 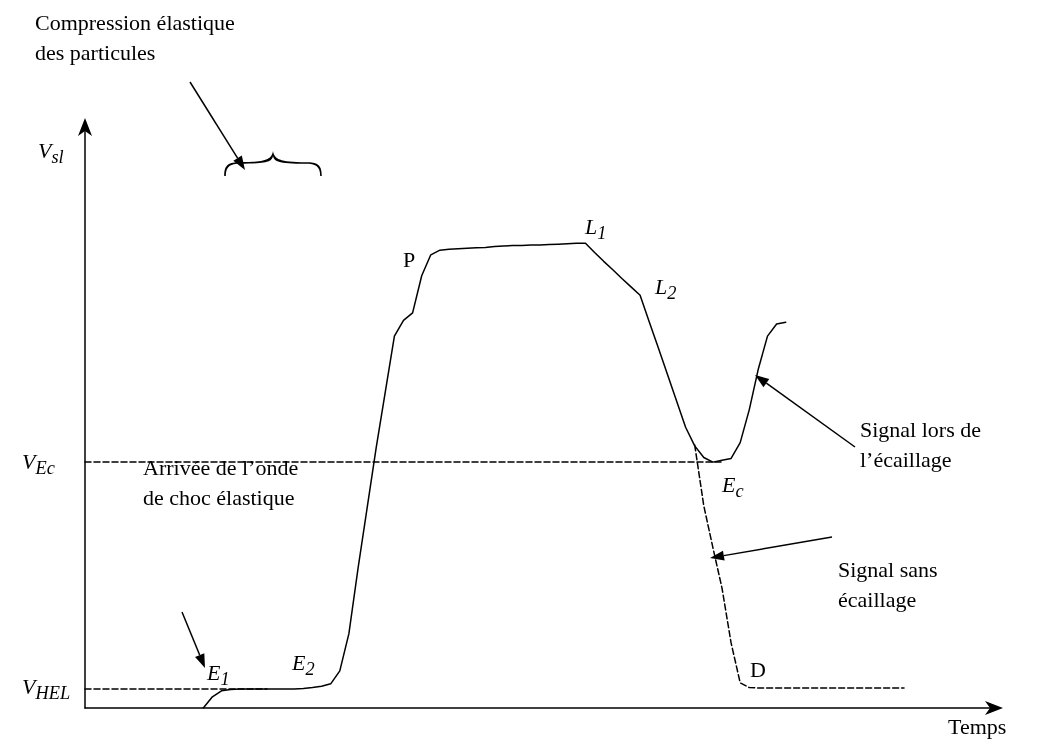 What do you see at coordinates (135, 38) in the screenshot?
I see `text: Compression élastique des particules` at bounding box center [135, 38].